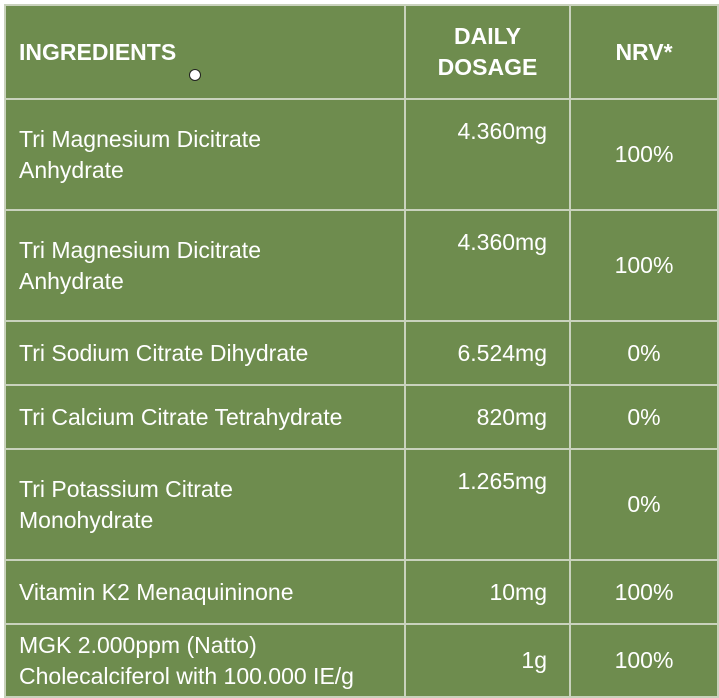  Describe the element at coordinates (487, 592) in the screenshot. I see `dosage-cell: 10mg` at that location.